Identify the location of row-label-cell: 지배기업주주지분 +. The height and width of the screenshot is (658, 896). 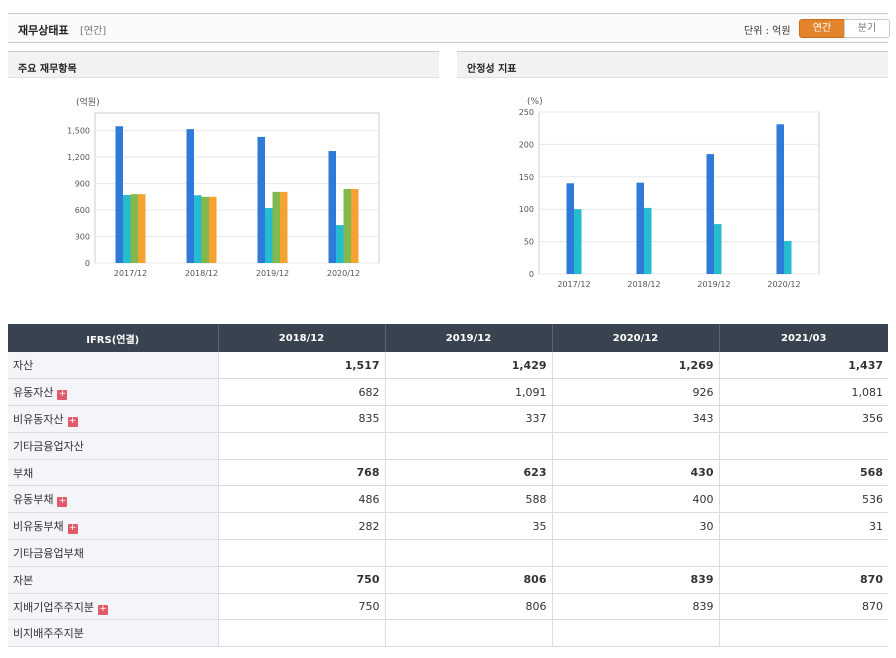
(113, 607).